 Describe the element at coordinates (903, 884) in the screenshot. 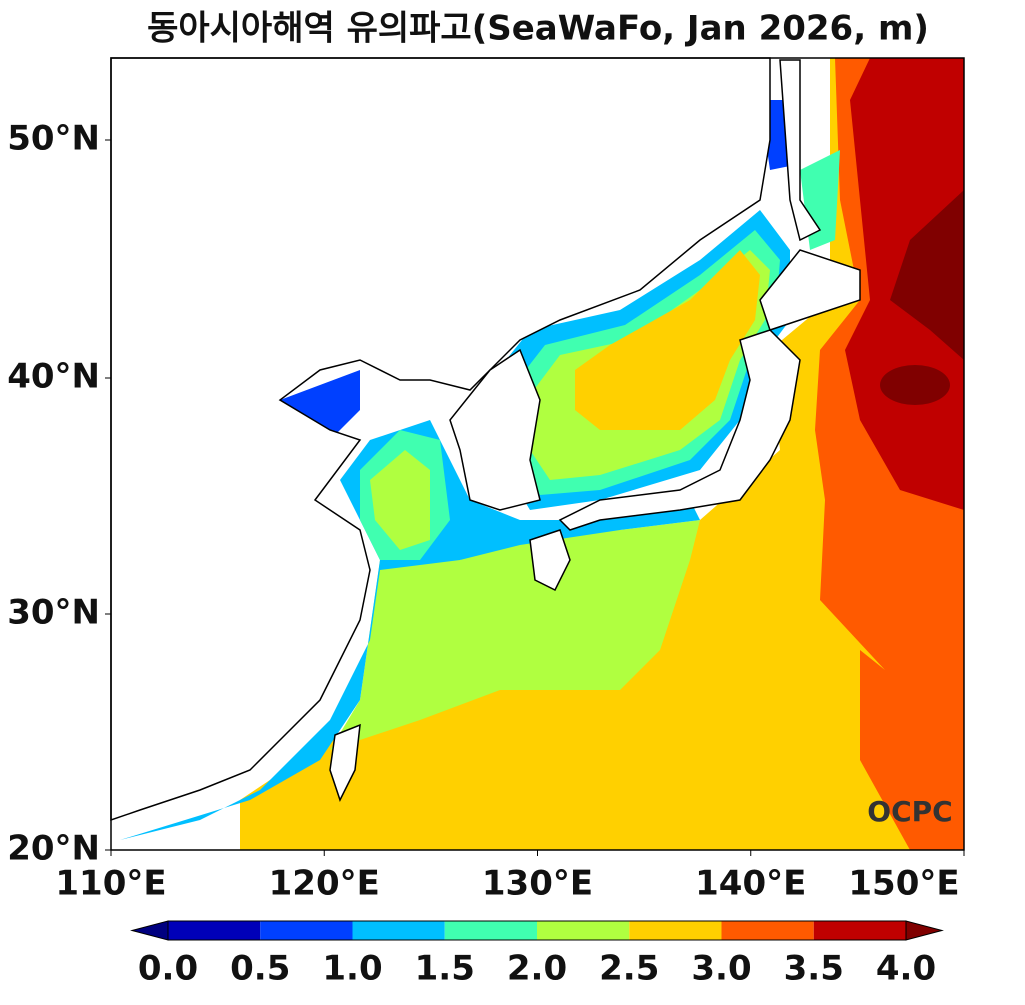

I see `x-tick-label: 150°E` at that location.